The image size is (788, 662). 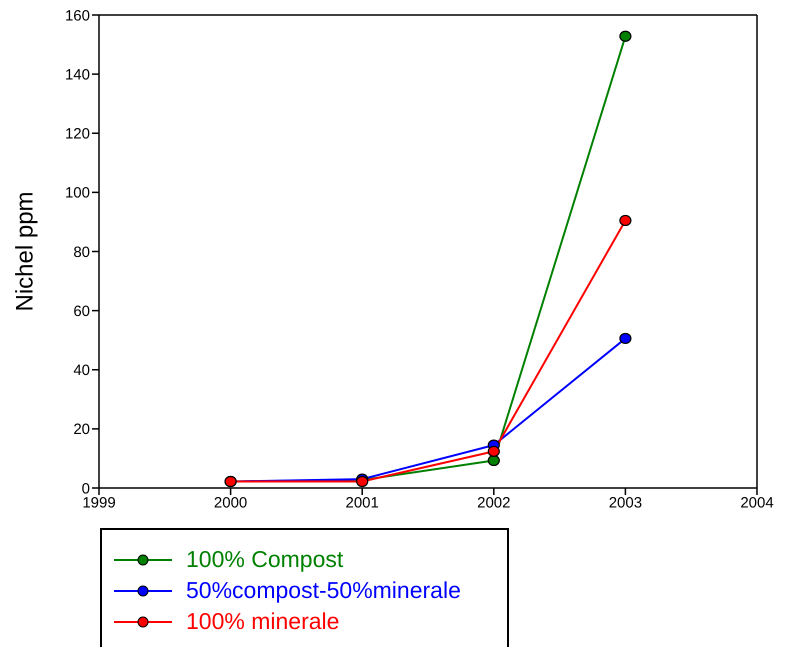 What do you see at coordinates (625, 503) in the screenshot?
I see `x-tick-label: 2003` at bounding box center [625, 503].